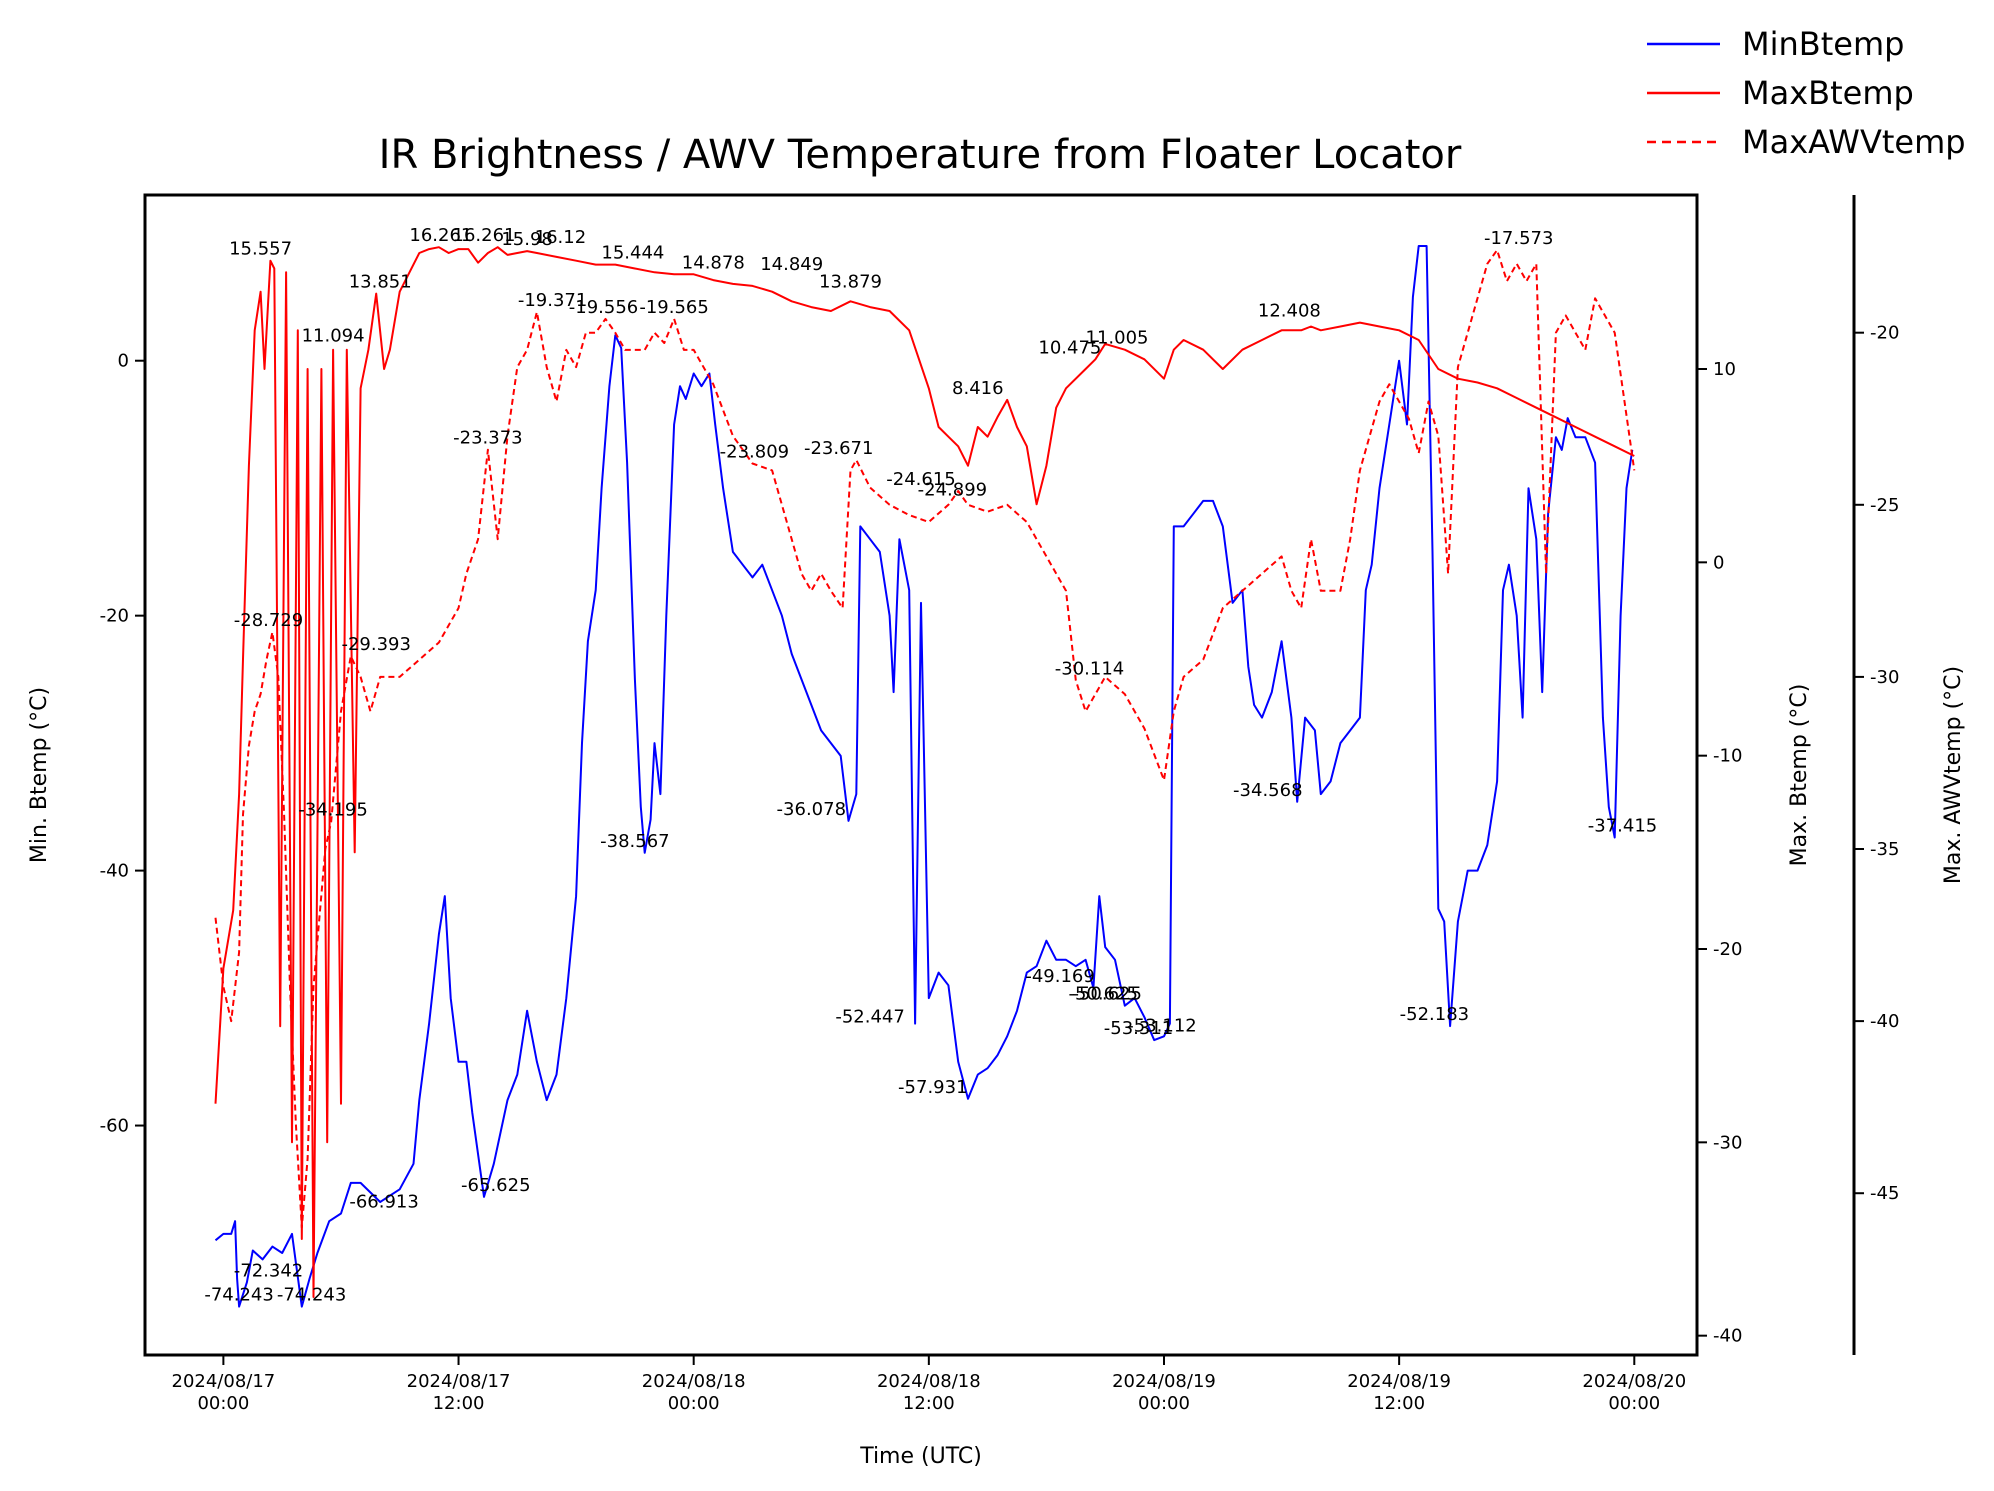  Describe the element at coordinates (380, 282) in the screenshot. I see `data-label: 13.851` at that location.